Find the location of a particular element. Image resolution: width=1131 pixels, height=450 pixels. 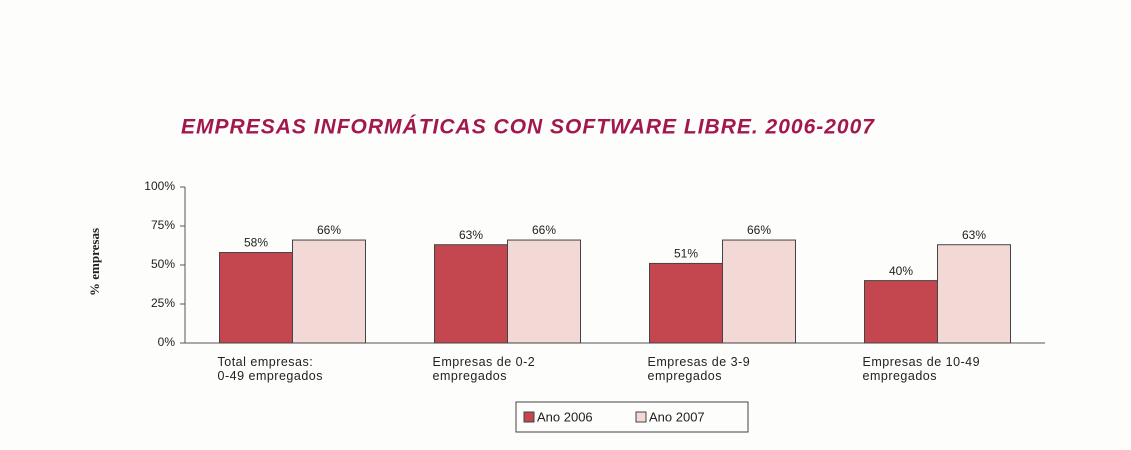

y-tick-label: 100% is located at coordinates (159, 186).